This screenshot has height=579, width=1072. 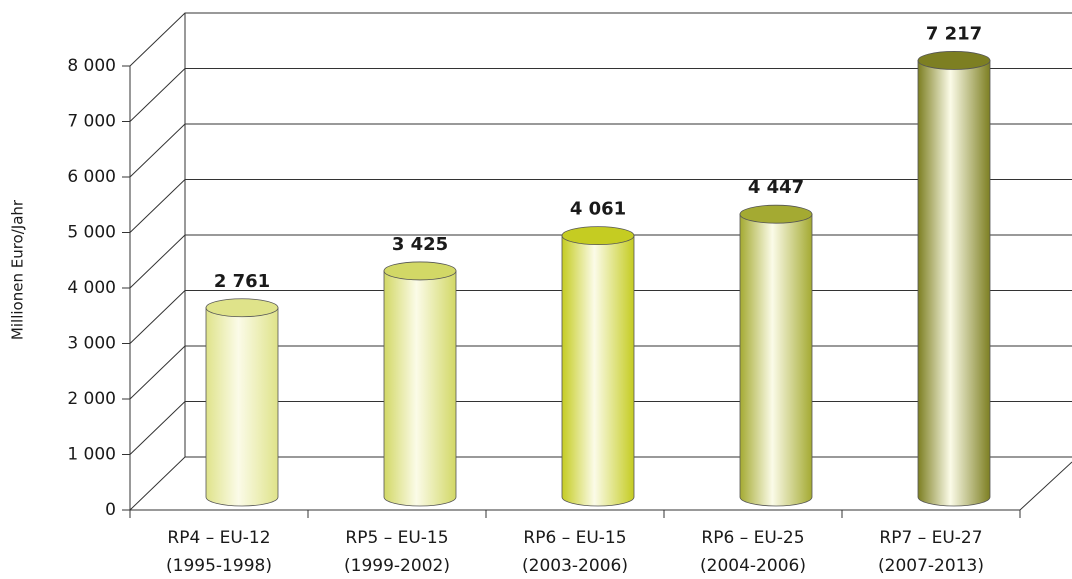 I want to click on x-tick-label: (2003-2006), so click(x=575, y=566).